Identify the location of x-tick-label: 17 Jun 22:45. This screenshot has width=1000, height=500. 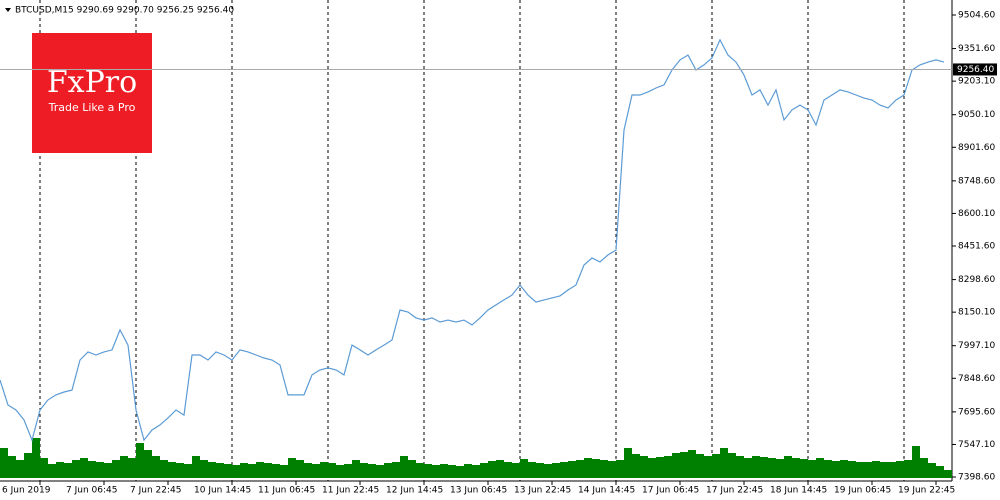
(734, 491).